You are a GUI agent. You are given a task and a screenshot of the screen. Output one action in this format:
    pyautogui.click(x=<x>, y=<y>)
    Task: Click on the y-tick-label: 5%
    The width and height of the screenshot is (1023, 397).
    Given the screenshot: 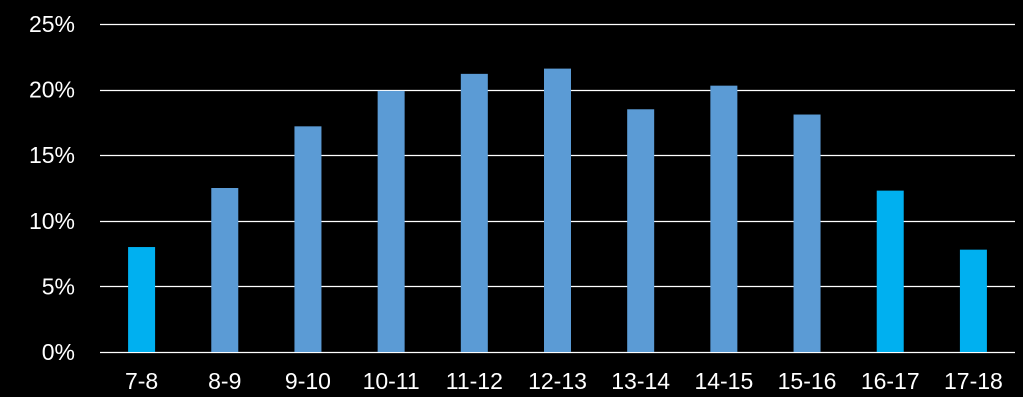 What is the action you would take?
    pyautogui.click(x=58, y=286)
    